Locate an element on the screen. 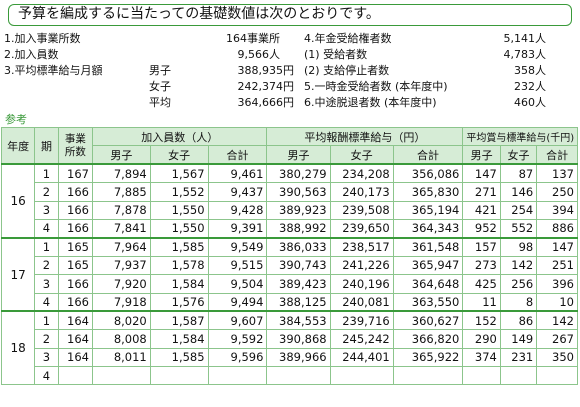  table-cell: 365,947 is located at coordinates (428, 265).